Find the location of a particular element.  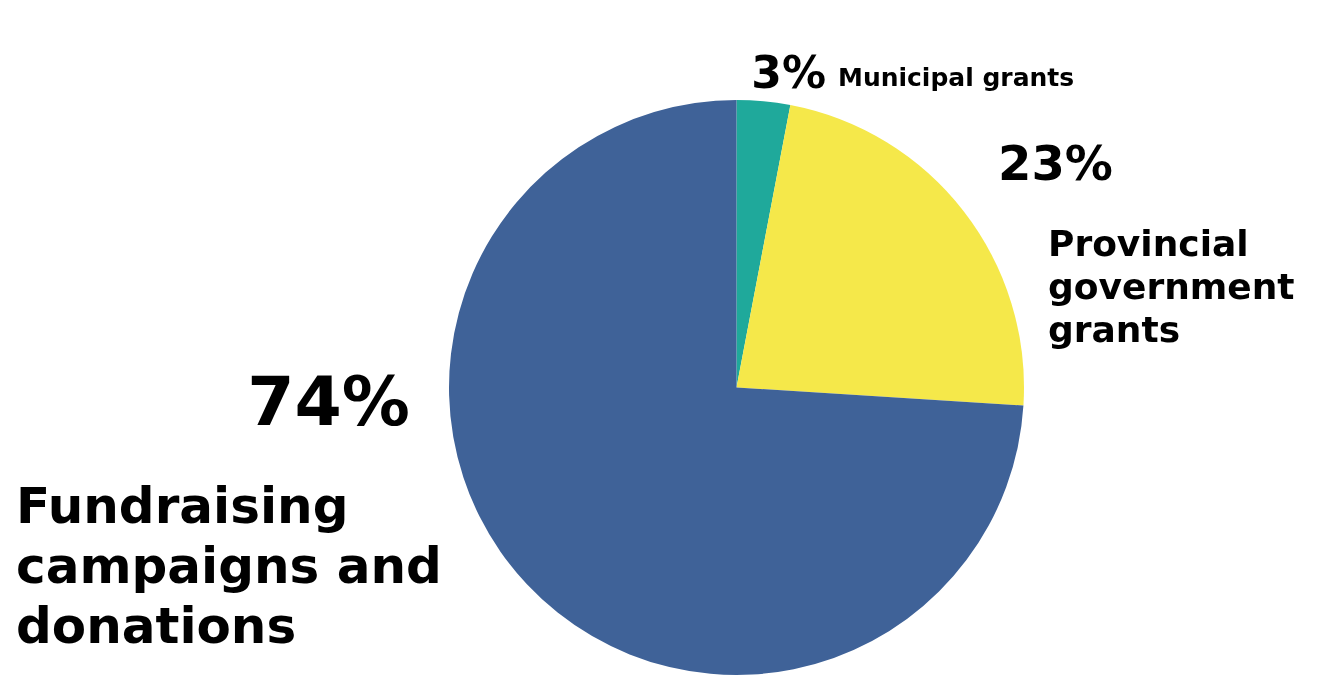

slice-label: Provincial government grants is located at coordinates (1171, 286).